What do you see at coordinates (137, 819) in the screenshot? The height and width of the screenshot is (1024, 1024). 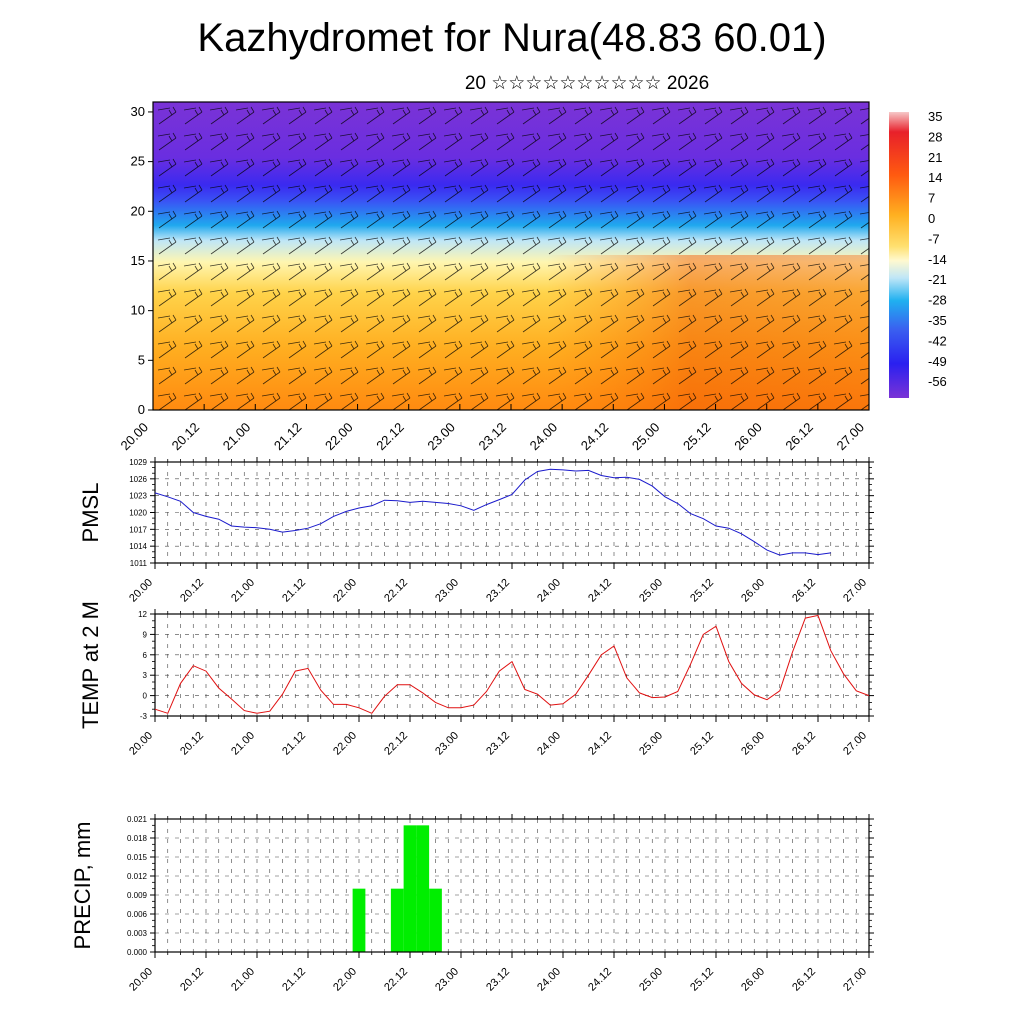 I see `y-tick-label: 0.021` at bounding box center [137, 819].